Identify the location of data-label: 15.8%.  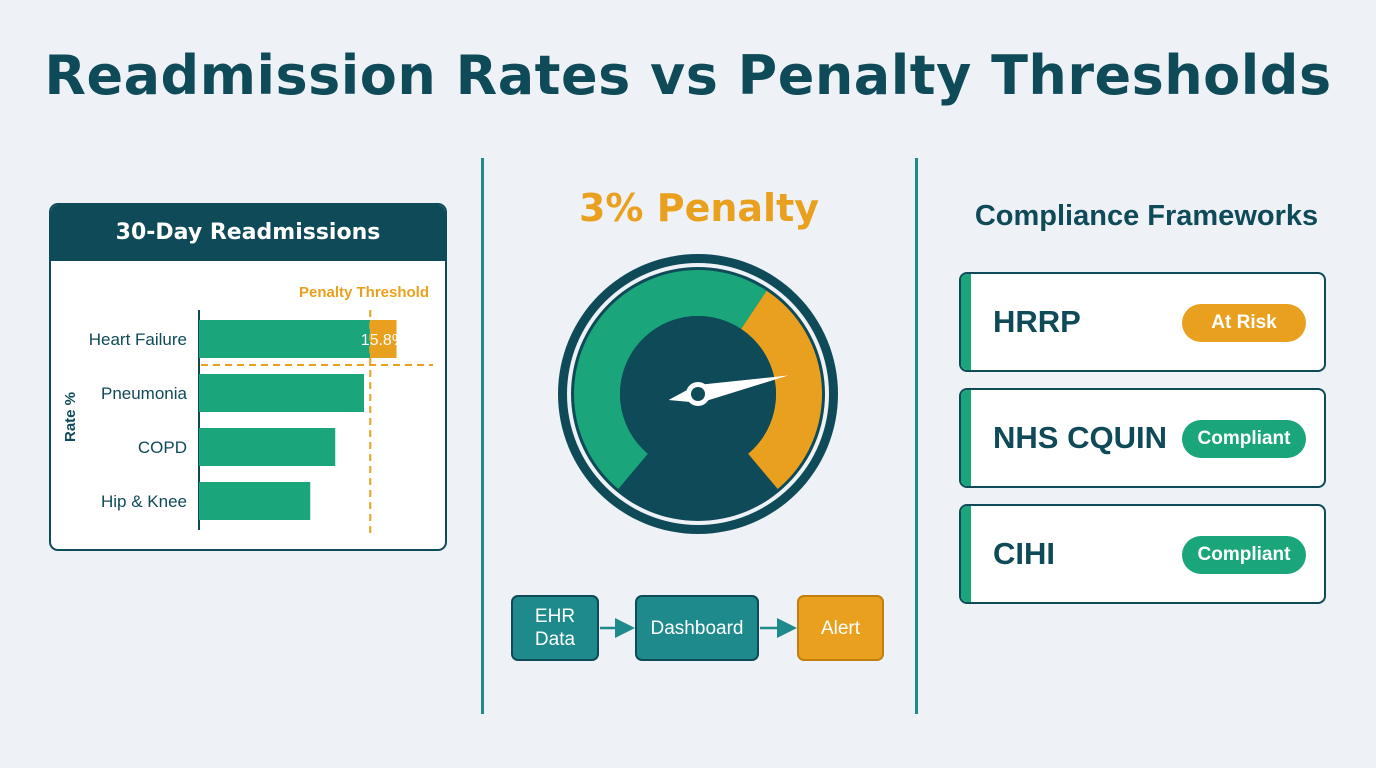
(383, 340).